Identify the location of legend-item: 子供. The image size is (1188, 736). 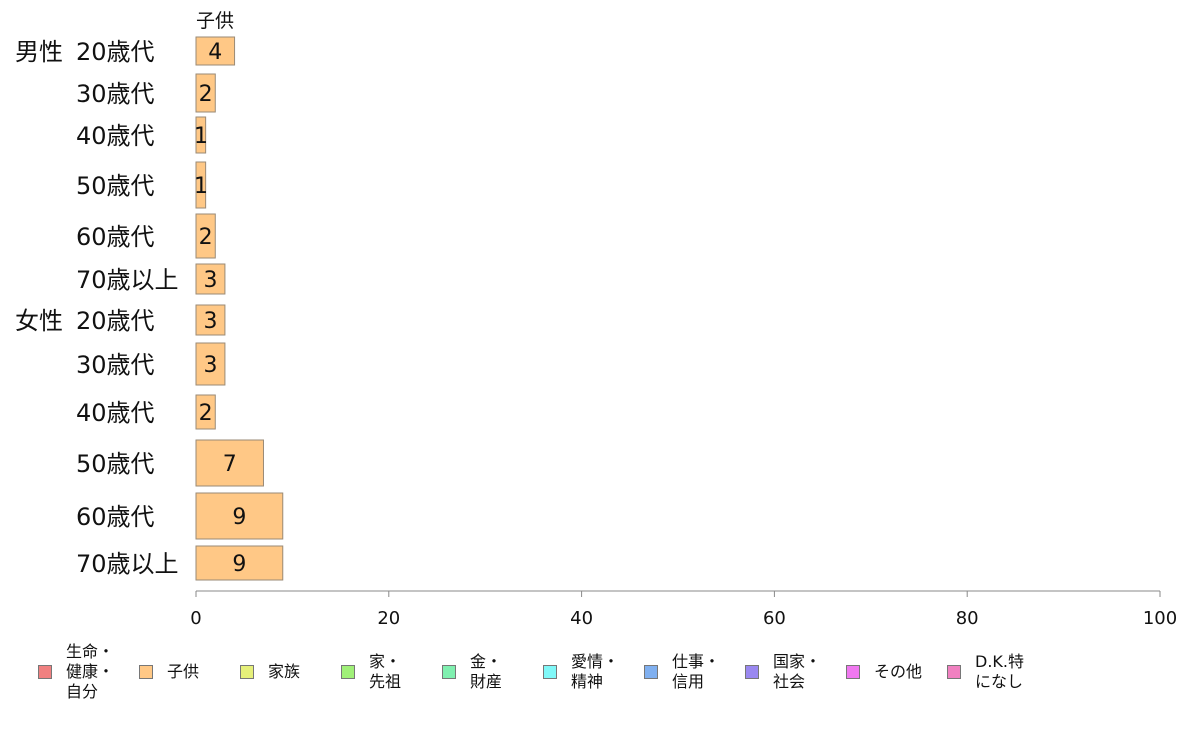
(169, 672).